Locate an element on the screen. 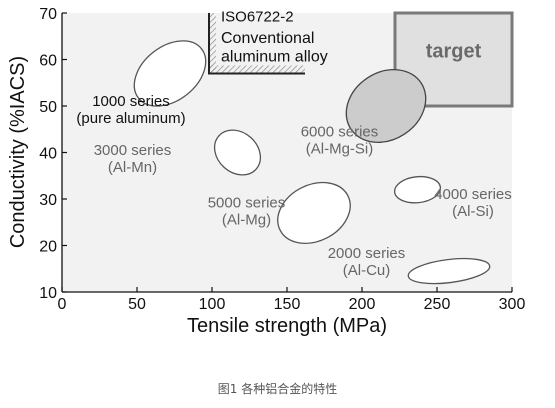 This screenshot has width=555, height=408. iso-label-line-2: Conventional is located at coordinates (267, 38).